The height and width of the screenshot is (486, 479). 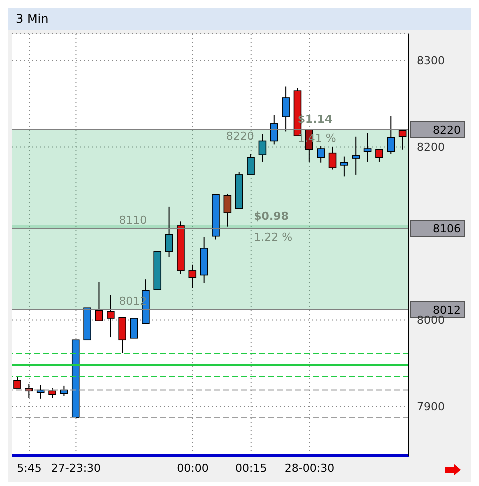 What do you see at coordinates (273, 237) in the screenshot?
I see `annotation: 1.22 %` at bounding box center [273, 237].